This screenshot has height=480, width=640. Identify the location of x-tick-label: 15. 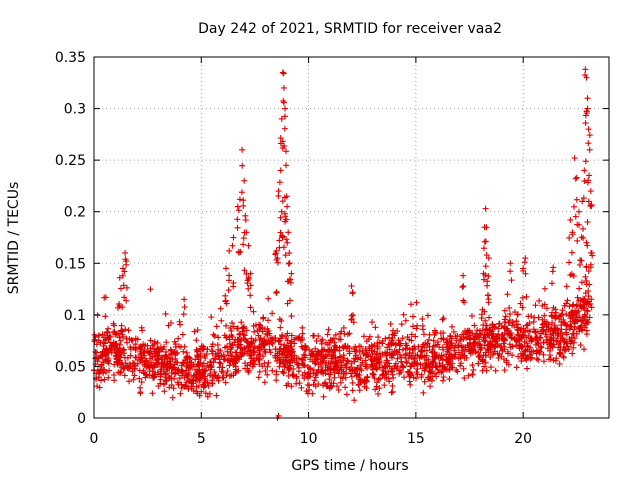
(416, 439).